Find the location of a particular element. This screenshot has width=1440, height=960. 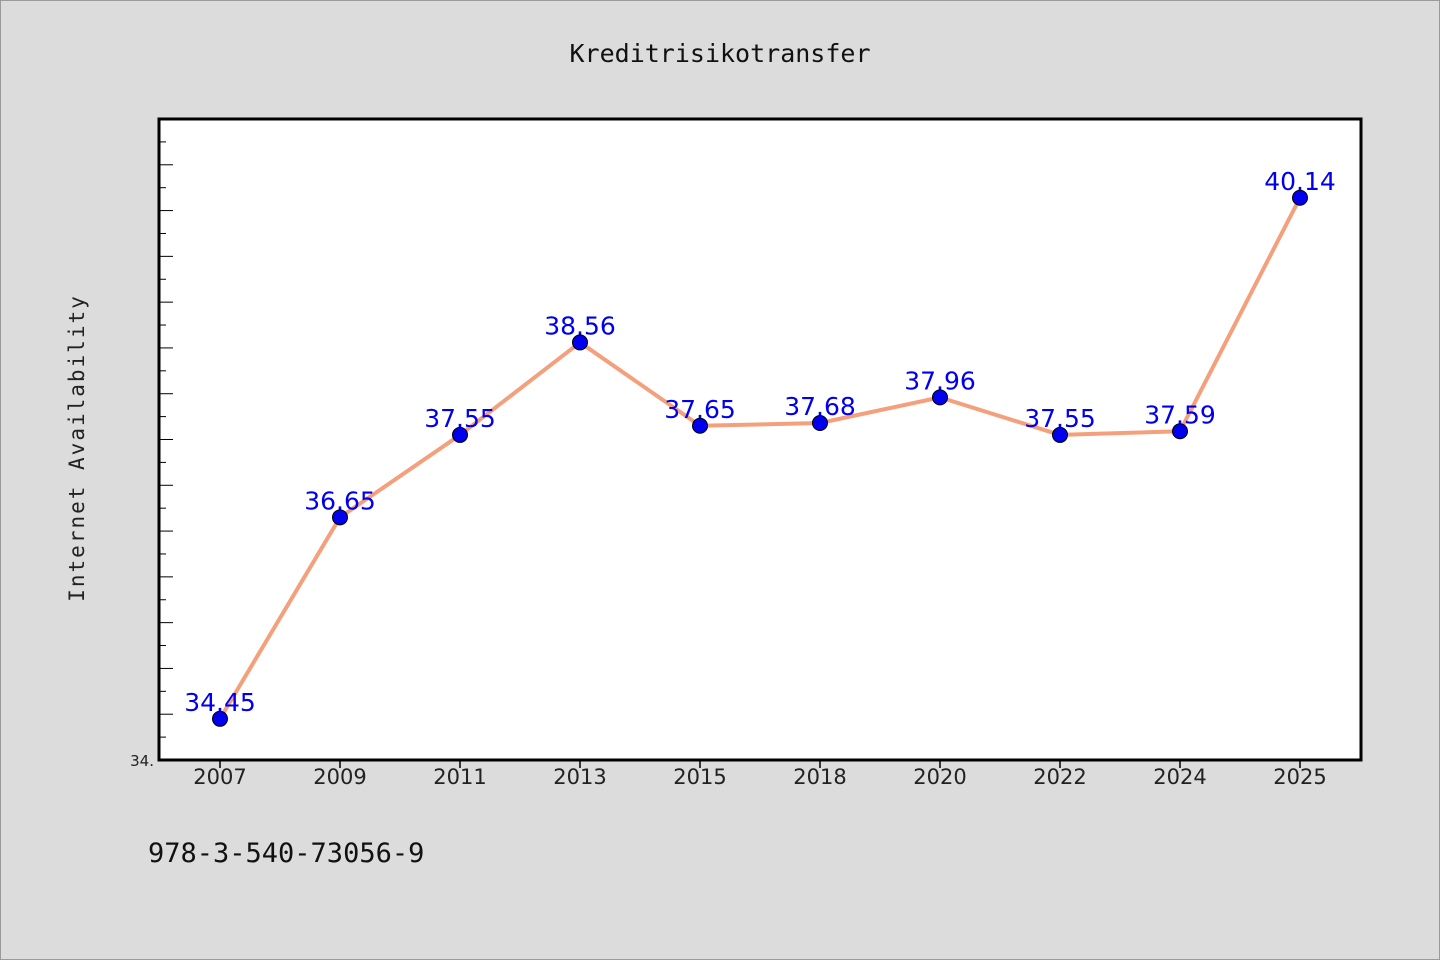

x-axis-tick-labels: 2007 2009 2011 2013 2015 2018 2020 2022 2024 2025 is located at coordinates (759, 777).